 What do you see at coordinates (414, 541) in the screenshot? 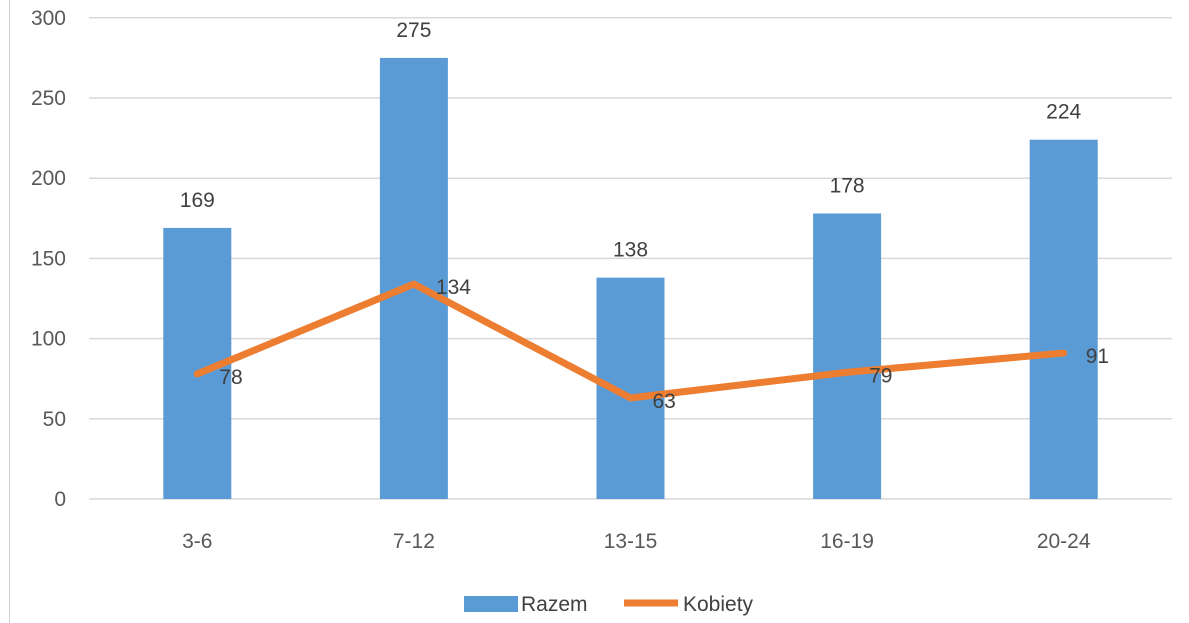
I see `x-tick-label: 7-12` at bounding box center [414, 541].